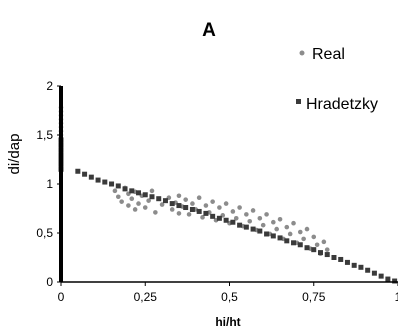 This screenshot has height=335, width=398. What do you see at coordinates (328, 54) in the screenshot?
I see `legend-label-real: Real` at bounding box center [328, 54].